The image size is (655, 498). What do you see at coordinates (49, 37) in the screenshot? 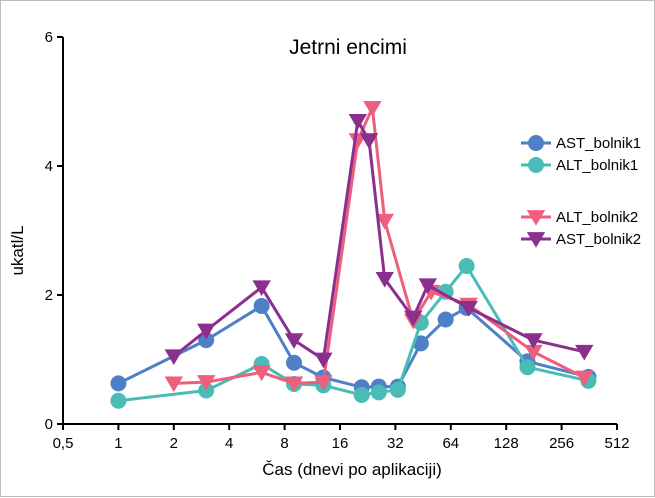
I see `y-tick-label: 6` at bounding box center [49, 37].